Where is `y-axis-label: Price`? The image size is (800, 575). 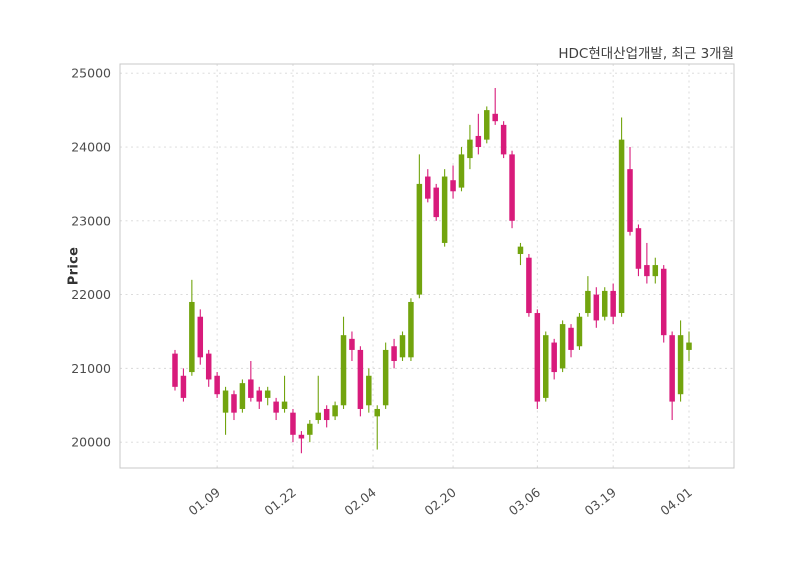
y-axis-label: Price is located at coordinates (74, 266).